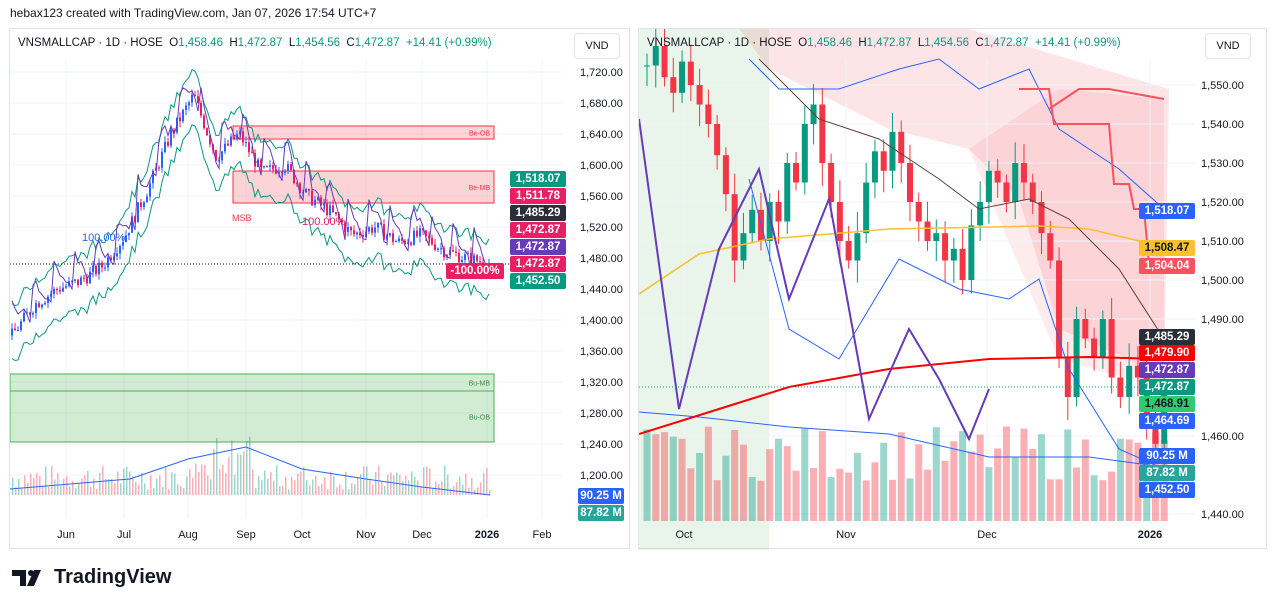  What do you see at coordinates (260, 43) in the screenshot?
I see `high-value: 1,472.87` at bounding box center [260, 43].